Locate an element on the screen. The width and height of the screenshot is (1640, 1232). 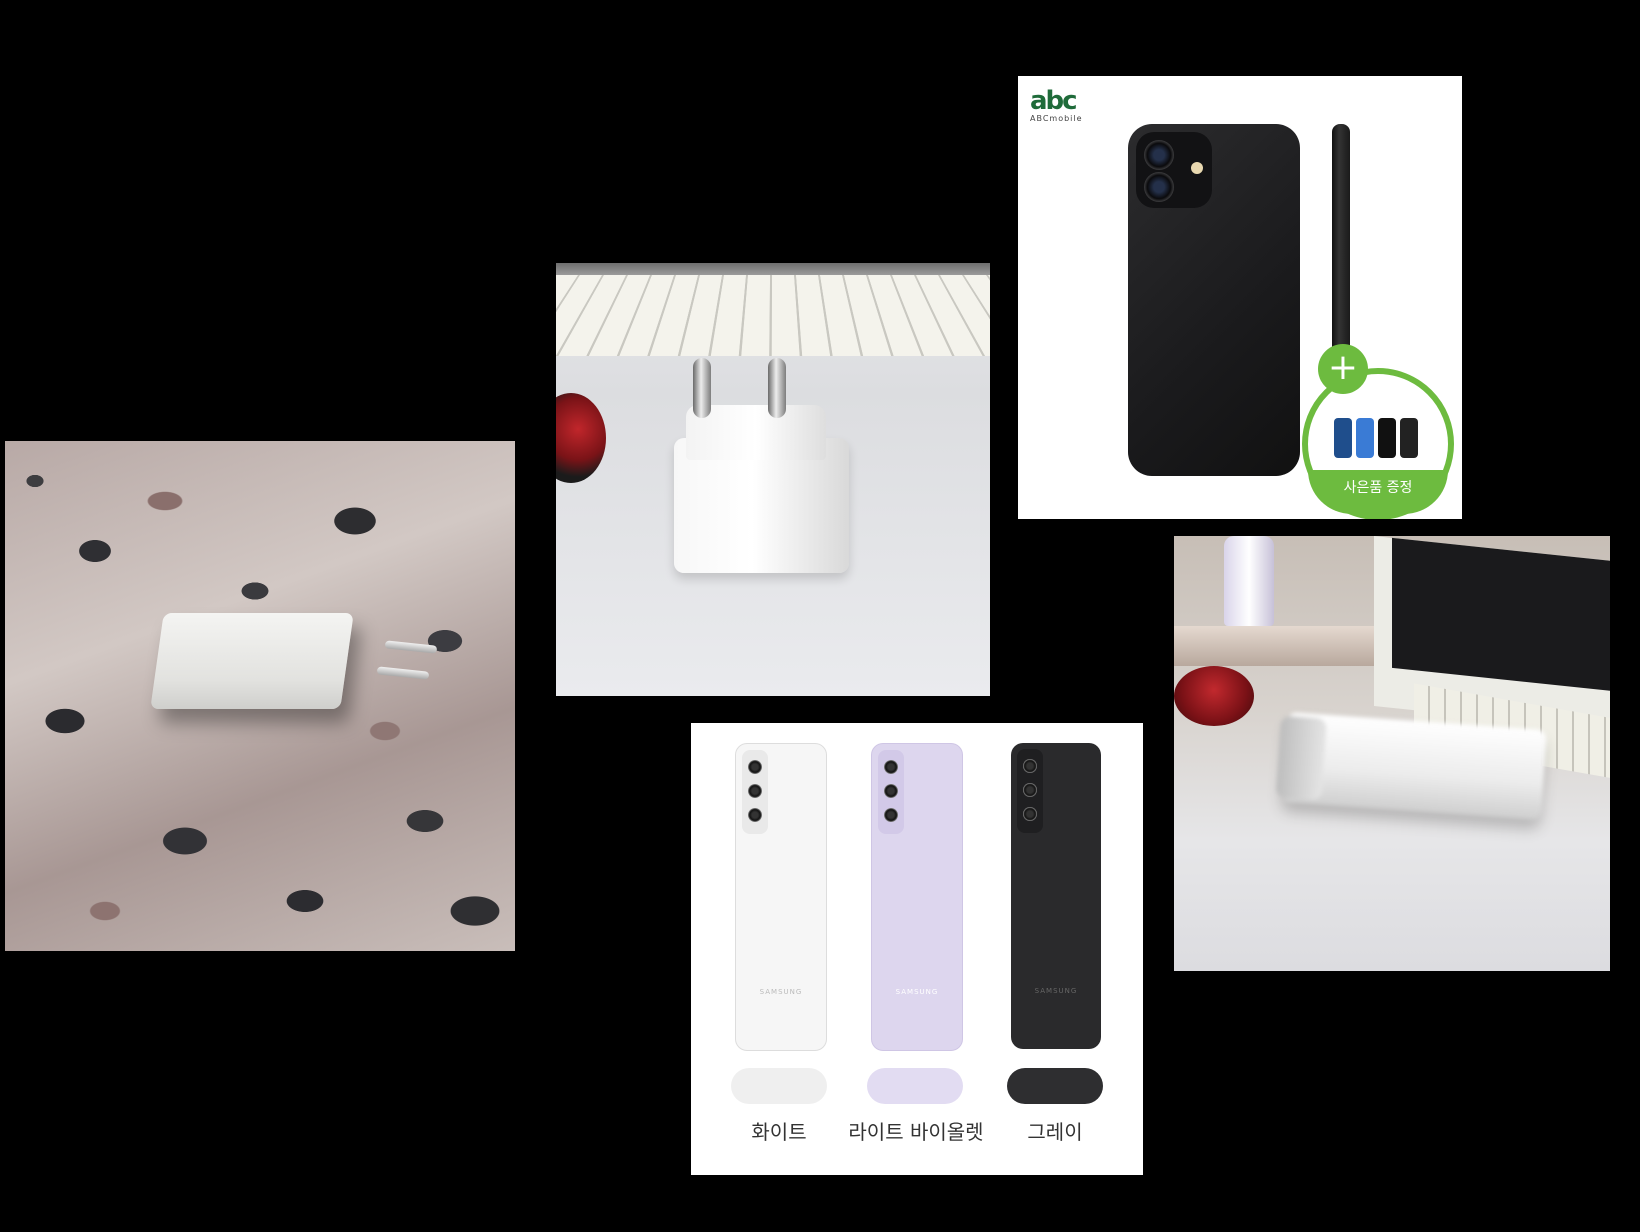
iphone-product-image: abc ABCmobile 사은품 증정 + is located at coordinates (1240, 297).